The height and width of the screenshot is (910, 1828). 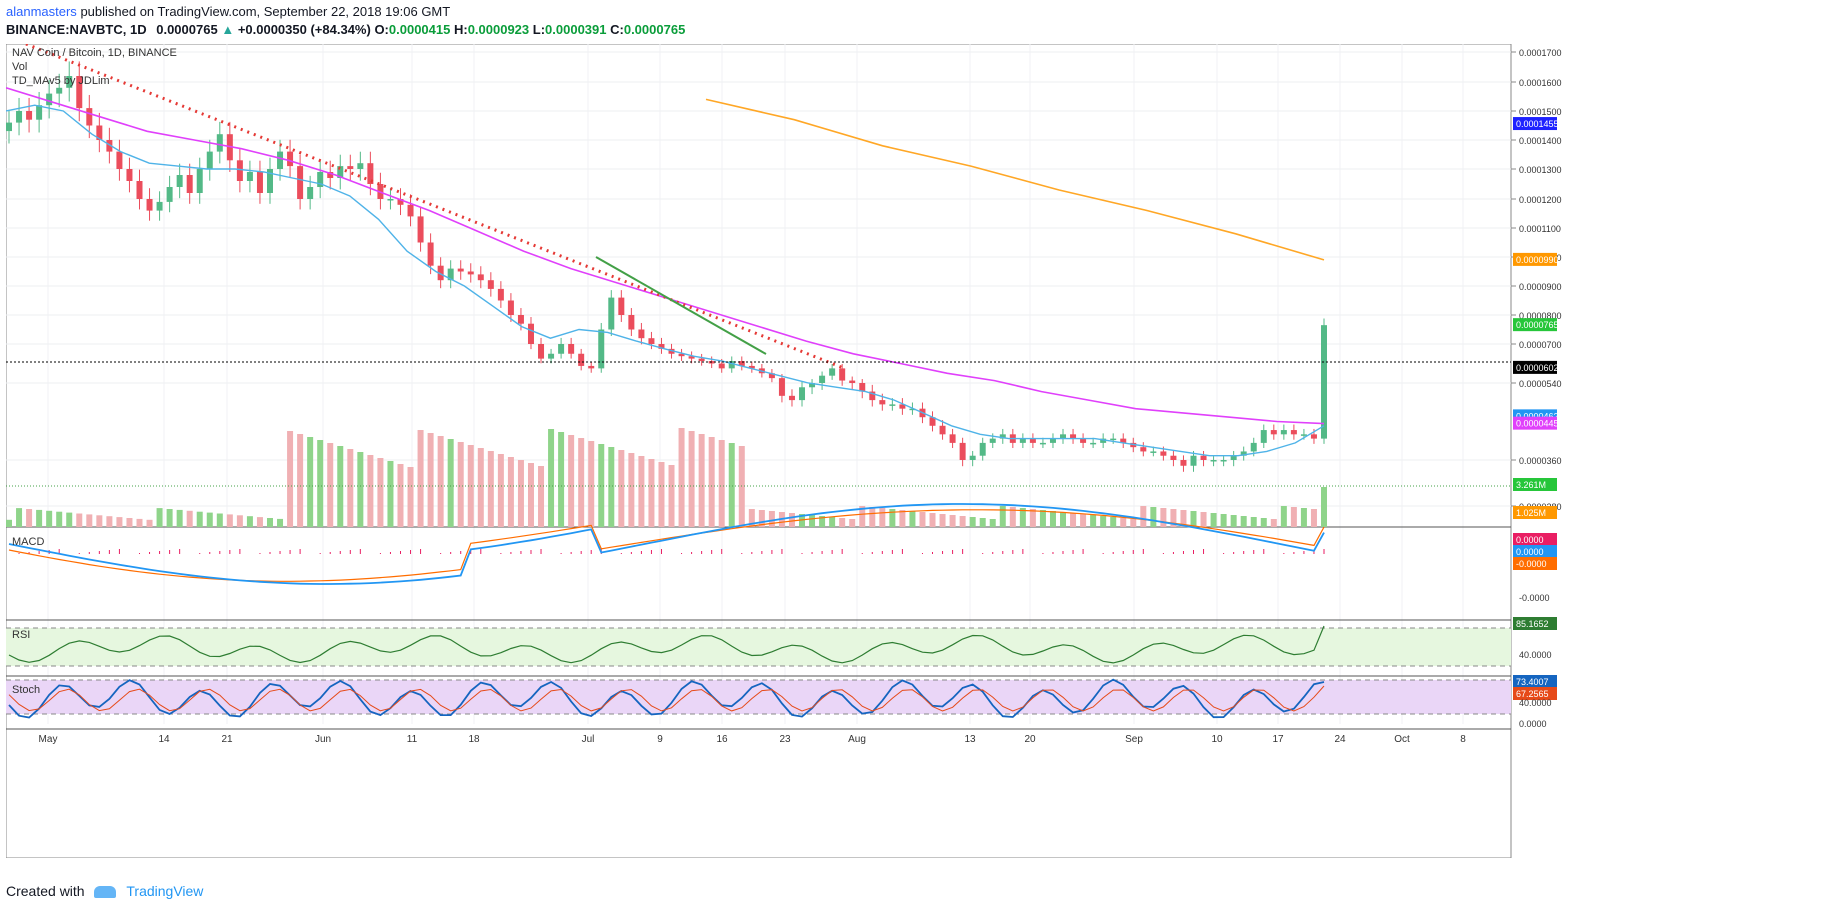 What do you see at coordinates (1535, 703) in the screenshot?
I see `stoch-axis-label: 40.0000` at bounding box center [1535, 703].